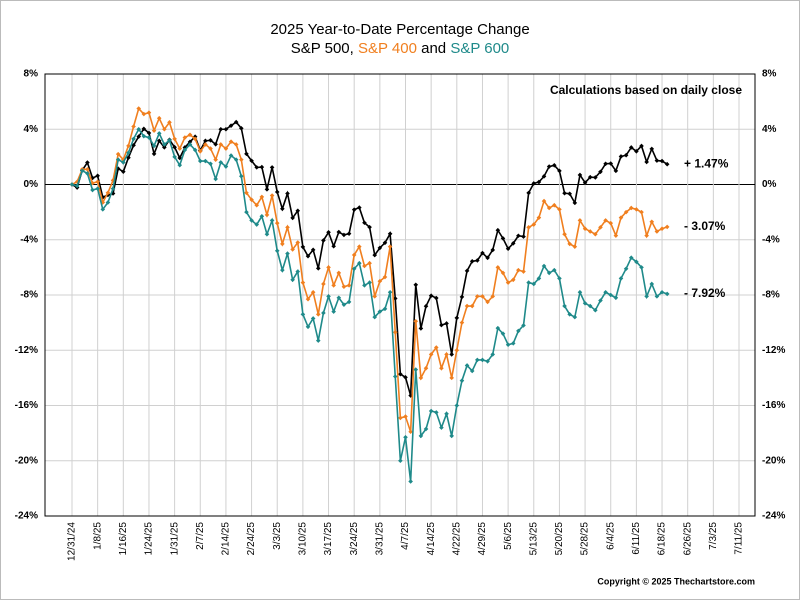  Describe the element at coordinates (26, 405) in the screenshot. I see `y-tick-label: -16%` at that location.